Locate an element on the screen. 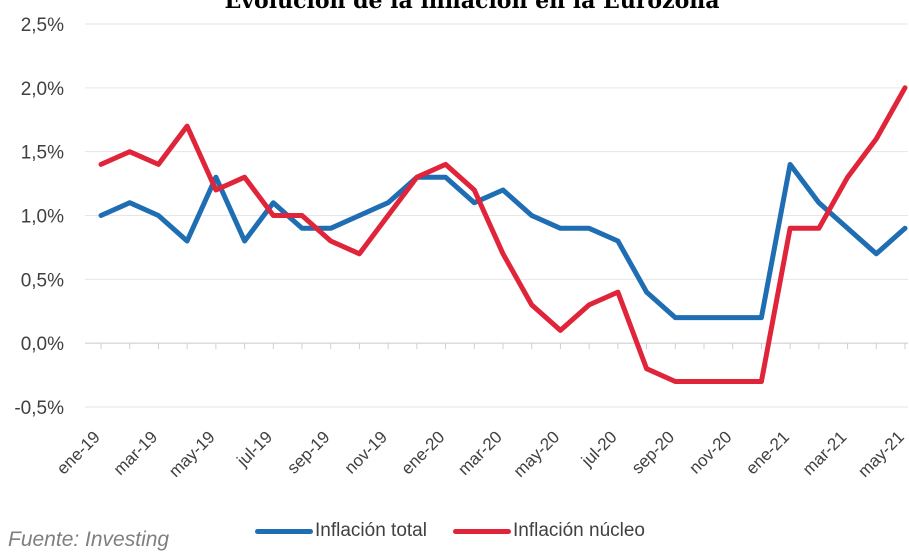 The width and height of the screenshot is (909, 552). x-tick-label: sep-19 is located at coordinates (308, 452).